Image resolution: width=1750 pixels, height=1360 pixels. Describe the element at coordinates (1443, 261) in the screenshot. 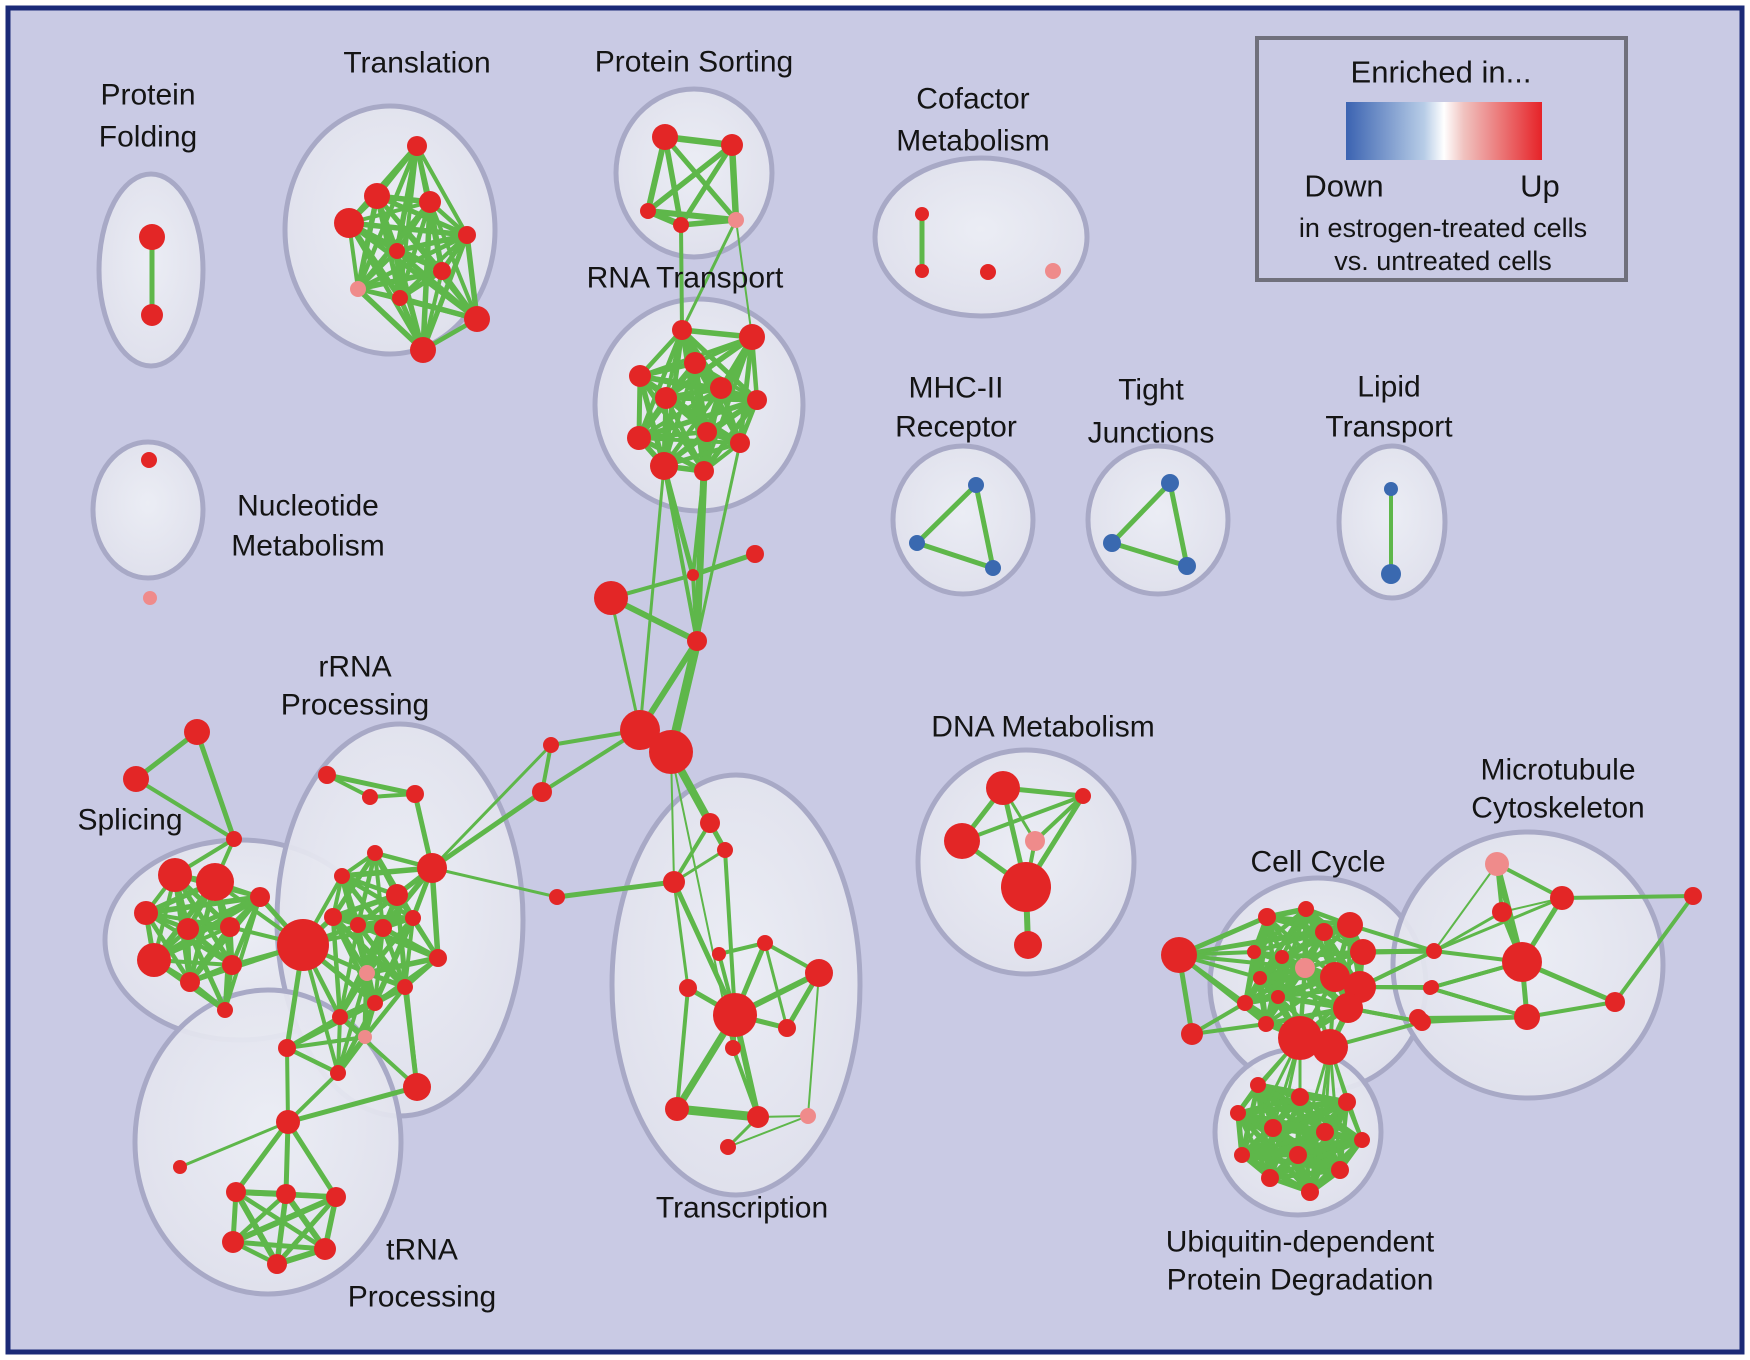

I see `legend-subtitle-line2: vs. untreated cells` at that location.